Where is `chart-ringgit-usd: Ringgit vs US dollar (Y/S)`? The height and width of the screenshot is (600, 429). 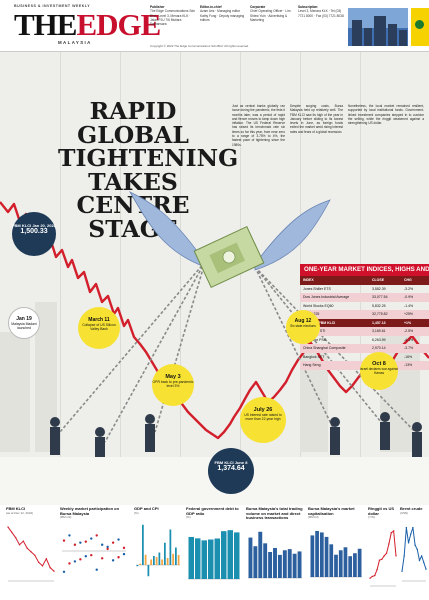 chart-ringgit-usd: Ringgit vs US dollar (Y/S) is located at coordinates (383, 548).